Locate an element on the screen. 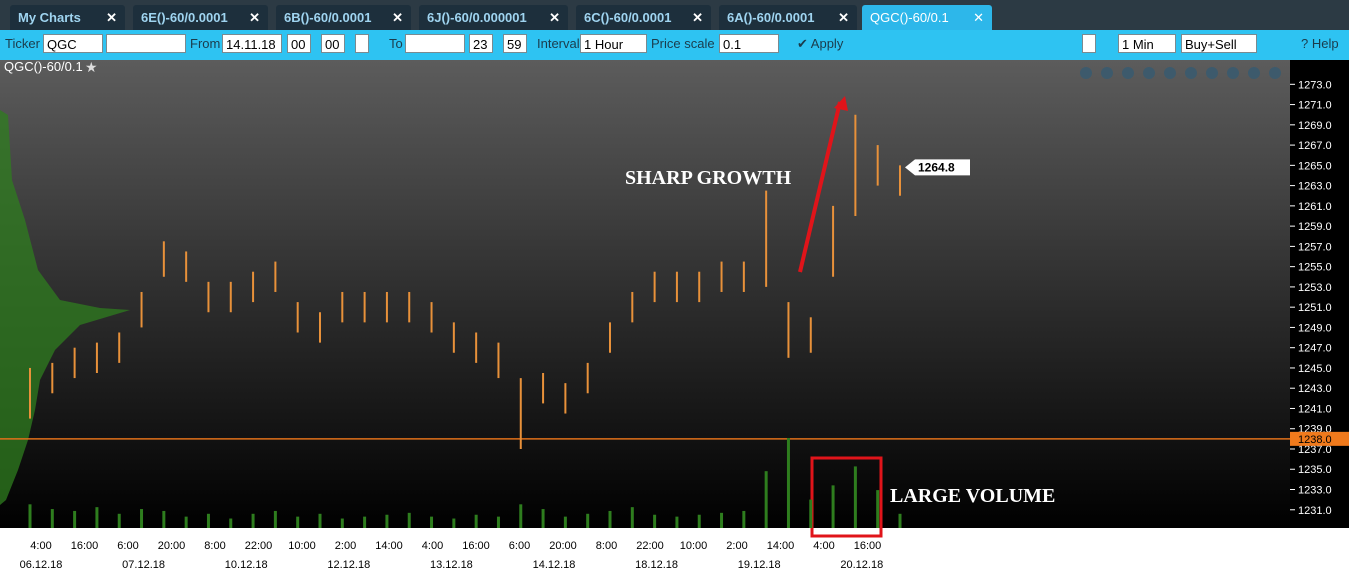 Image resolution: width=1349 pixels, height=578 pixels. chart-title: QGC()-60/0.1 is located at coordinates (43, 67).